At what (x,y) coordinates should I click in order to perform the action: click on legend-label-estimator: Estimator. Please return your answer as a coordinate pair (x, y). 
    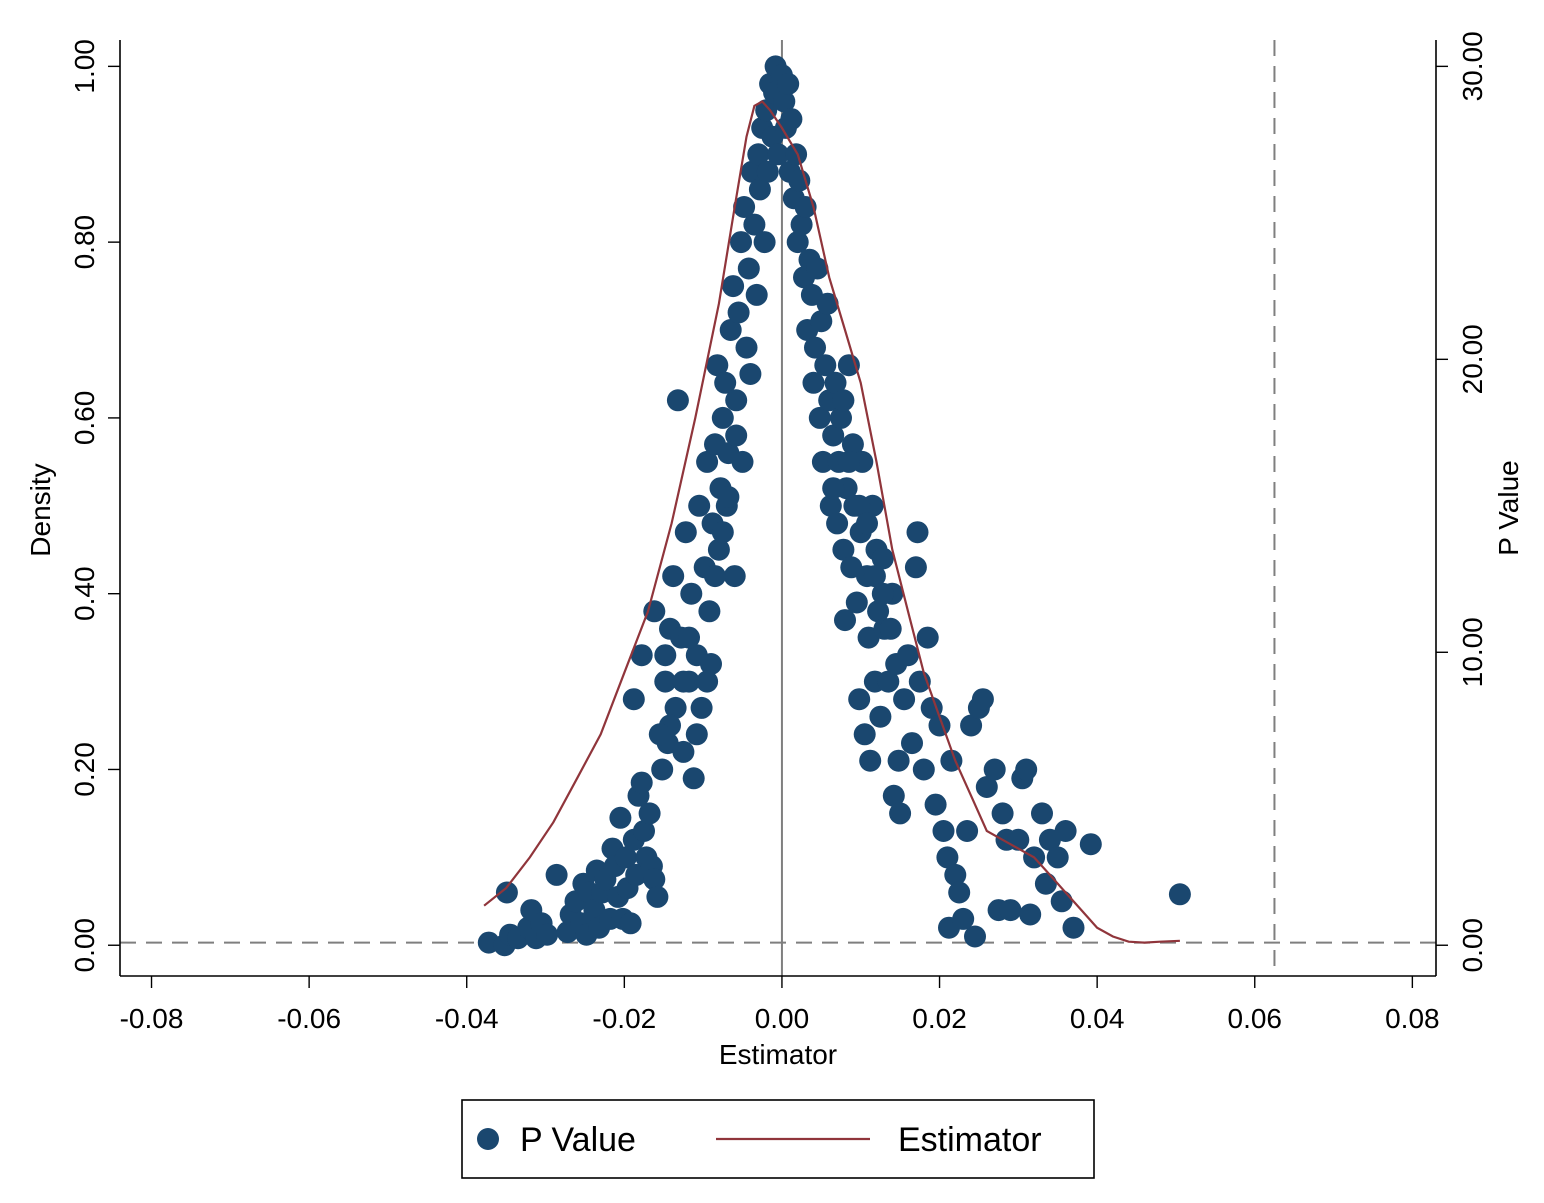
    Looking at the image, I should click on (970, 1140).